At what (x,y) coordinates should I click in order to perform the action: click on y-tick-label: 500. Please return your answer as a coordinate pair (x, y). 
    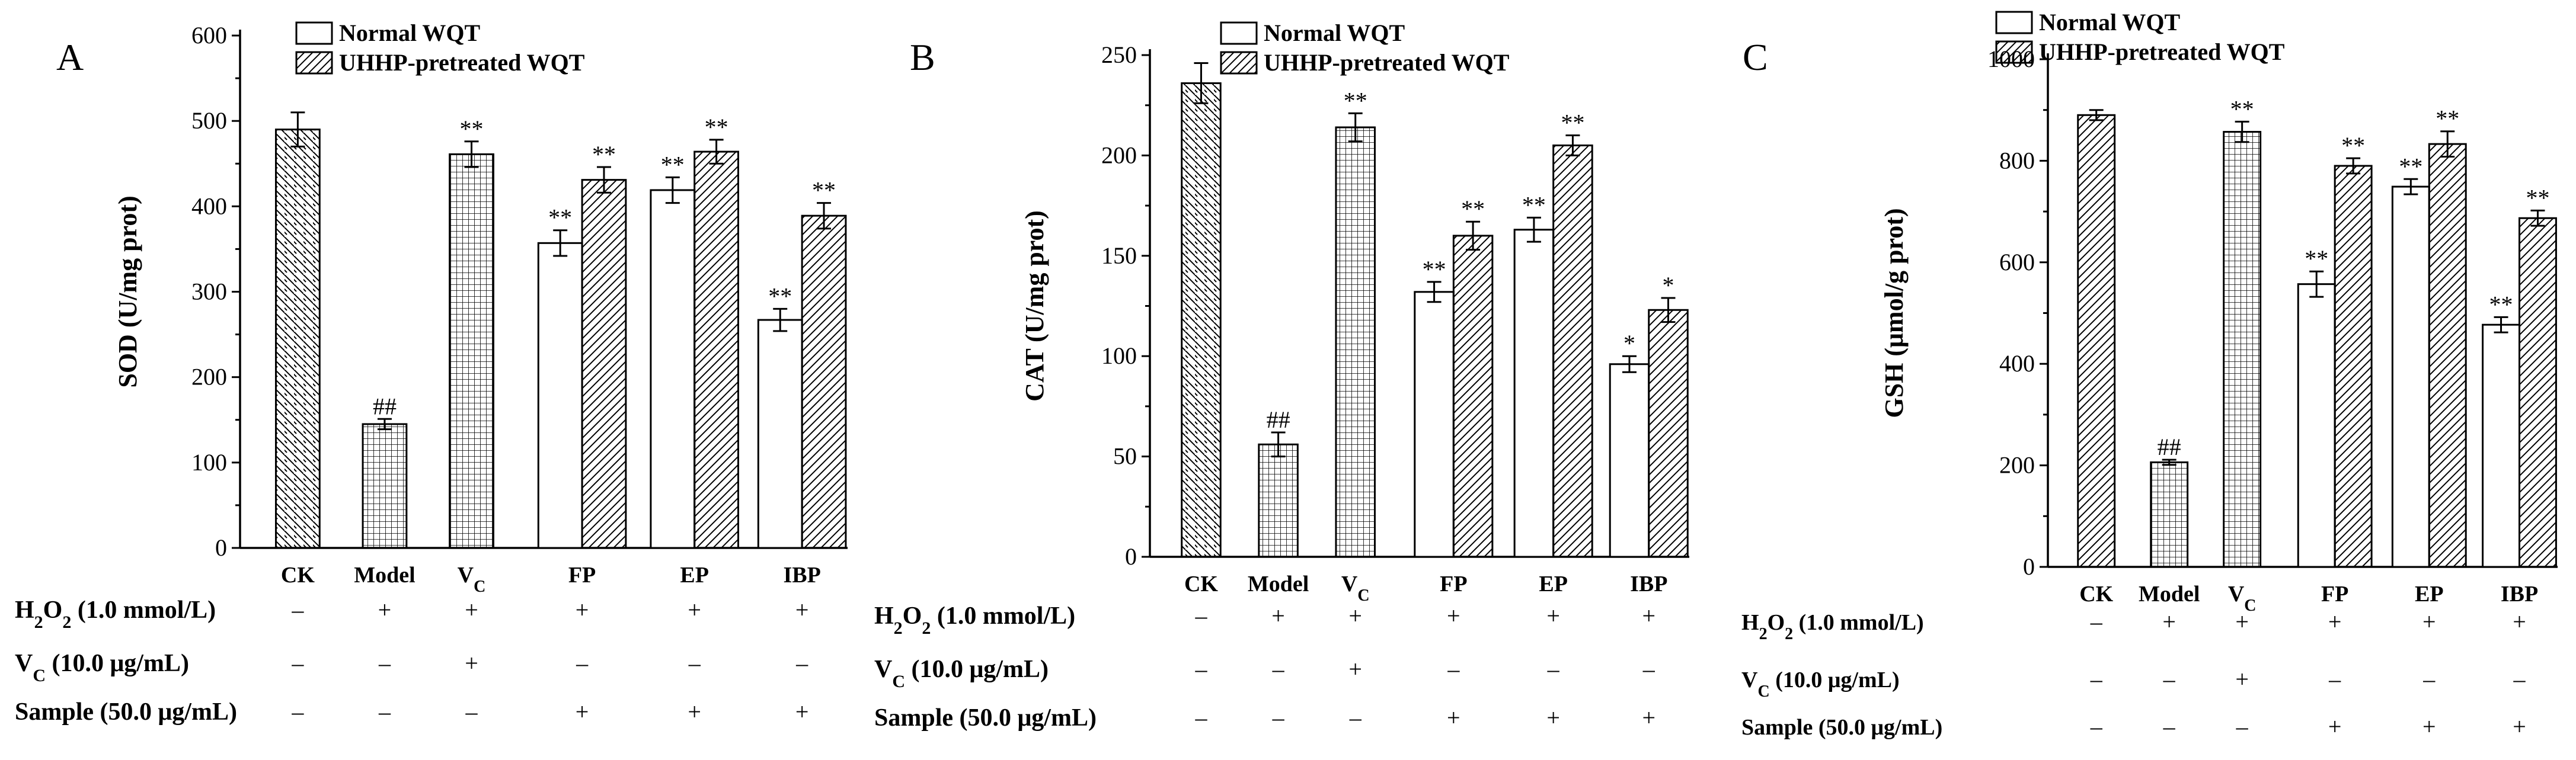
    Looking at the image, I should click on (209, 120).